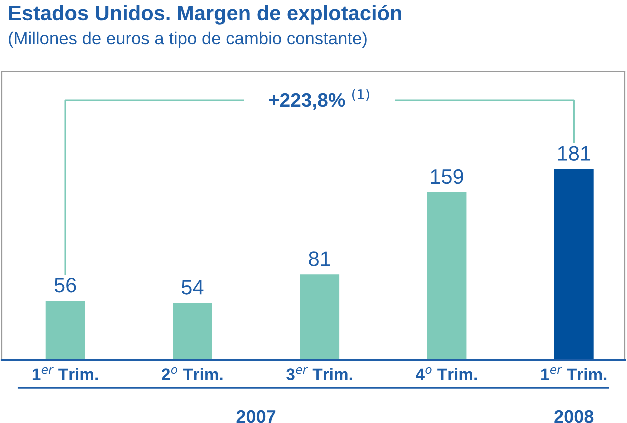 This screenshot has width=627, height=423. What do you see at coordinates (256, 416) in the screenshot?
I see `text: 2007` at bounding box center [256, 416].